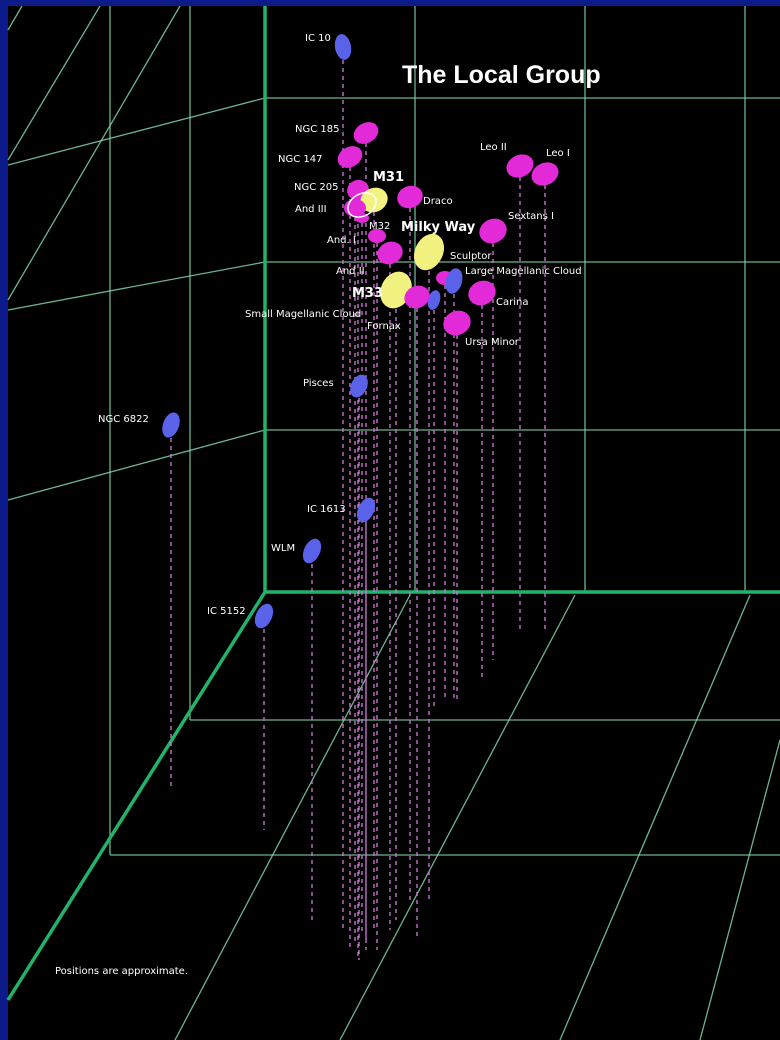  What do you see at coordinates (226, 611) in the screenshot?
I see `galaxy-label-ic-5152: IC 5152` at bounding box center [226, 611].